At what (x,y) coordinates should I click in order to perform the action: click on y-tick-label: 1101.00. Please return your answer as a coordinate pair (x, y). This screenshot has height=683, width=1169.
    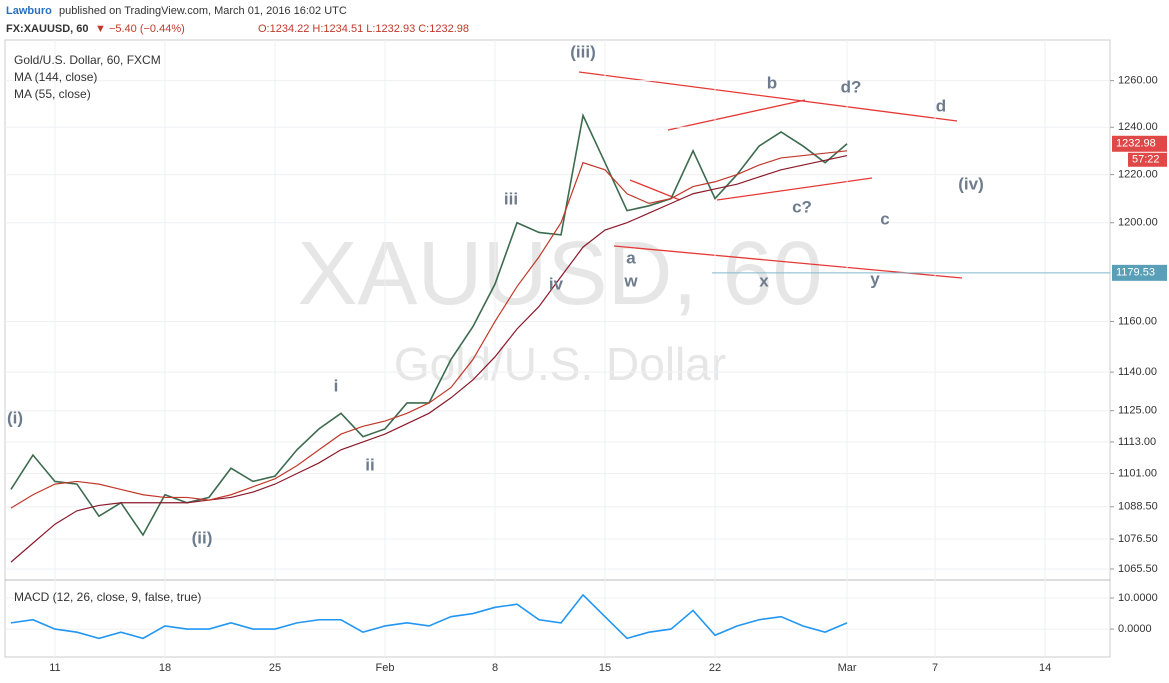
    Looking at the image, I should click on (1137, 473).